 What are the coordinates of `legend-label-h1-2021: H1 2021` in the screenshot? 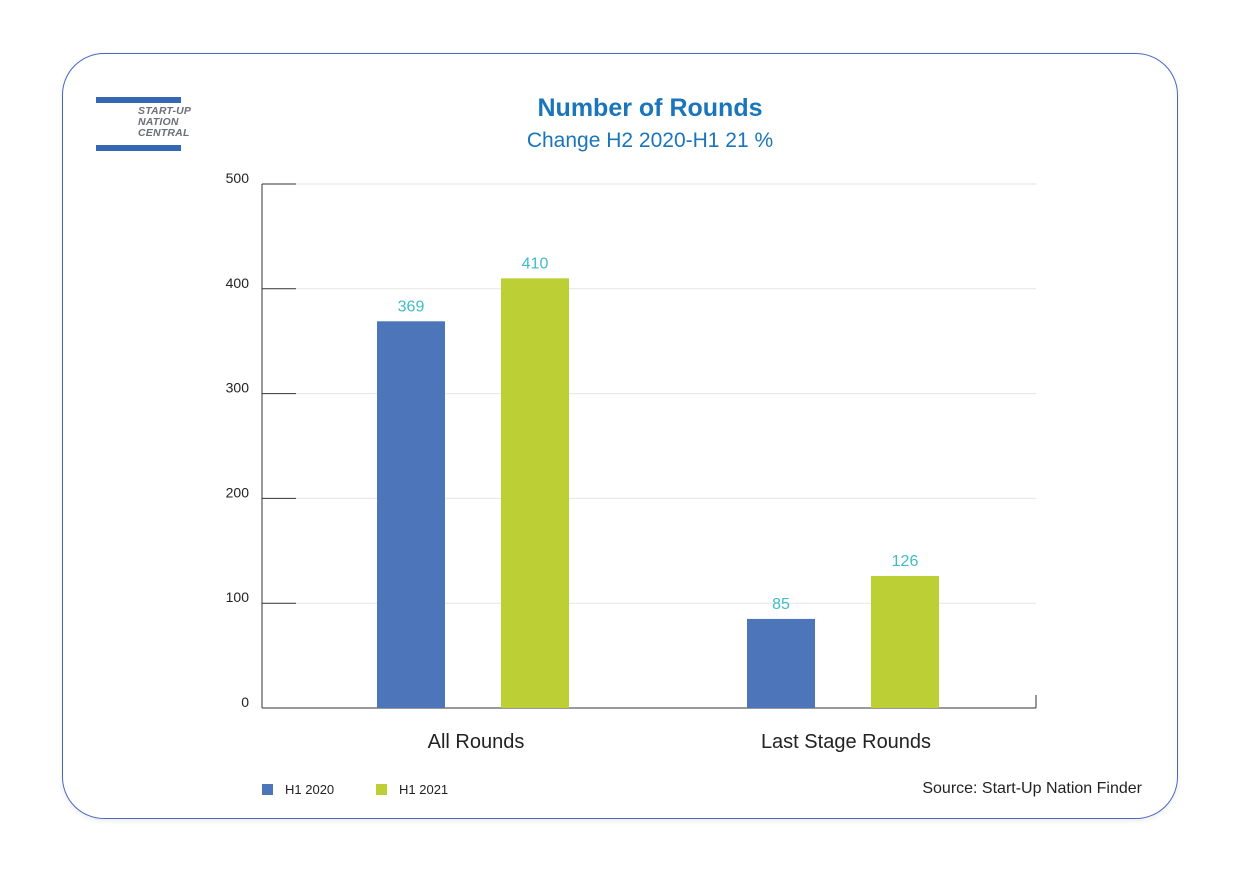 It's located at (424, 789).